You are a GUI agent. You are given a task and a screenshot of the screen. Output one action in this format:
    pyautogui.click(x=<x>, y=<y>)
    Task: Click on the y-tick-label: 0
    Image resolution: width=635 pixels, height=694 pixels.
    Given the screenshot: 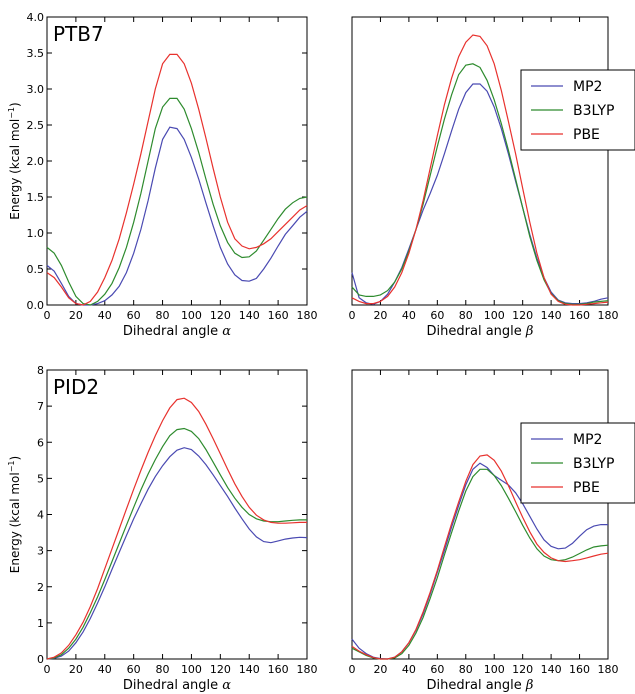 What is the action you would take?
    pyautogui.click(x=40, y=659)
    